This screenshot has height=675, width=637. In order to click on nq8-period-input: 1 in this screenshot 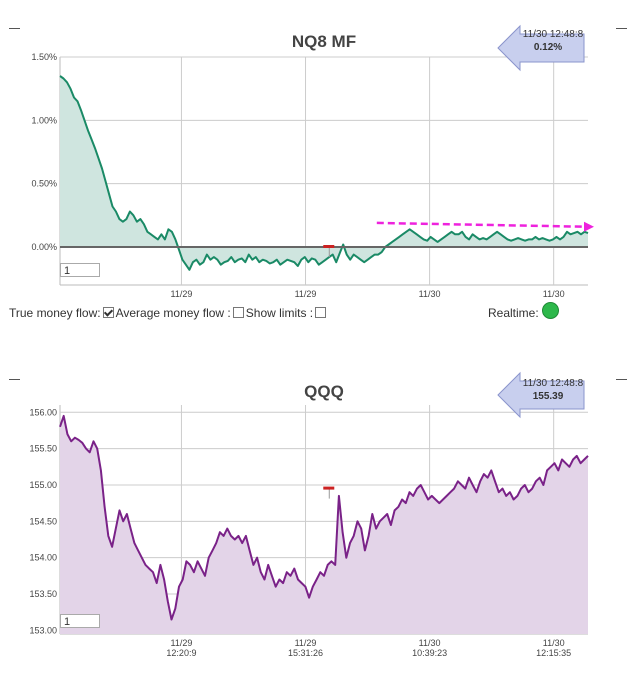, I will do `click(80, 270)`.